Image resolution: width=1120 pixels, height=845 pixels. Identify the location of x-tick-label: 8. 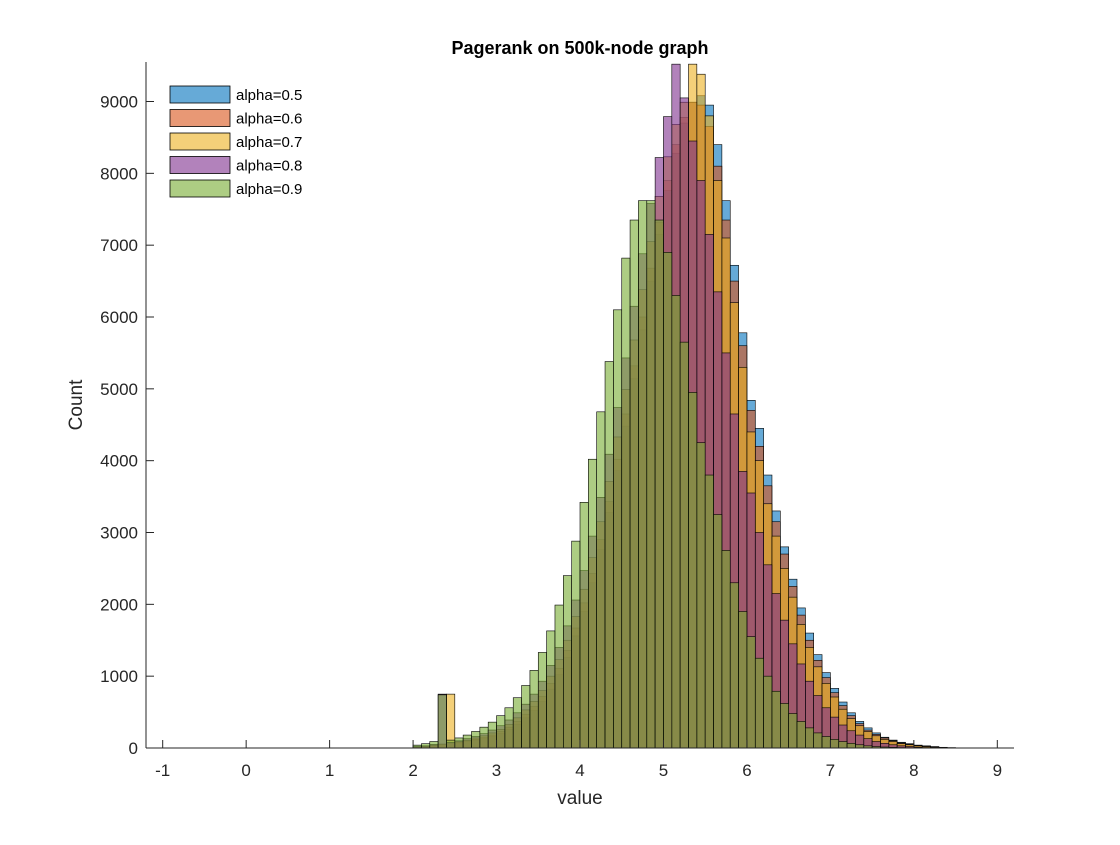
(913, 770).